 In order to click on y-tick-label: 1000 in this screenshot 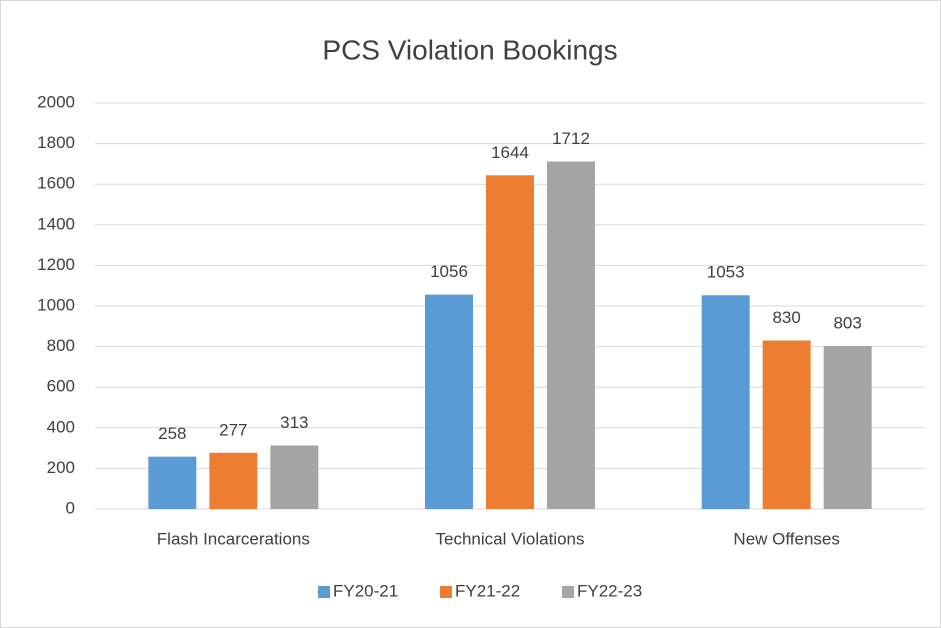, I will do `click(56, 304)`.